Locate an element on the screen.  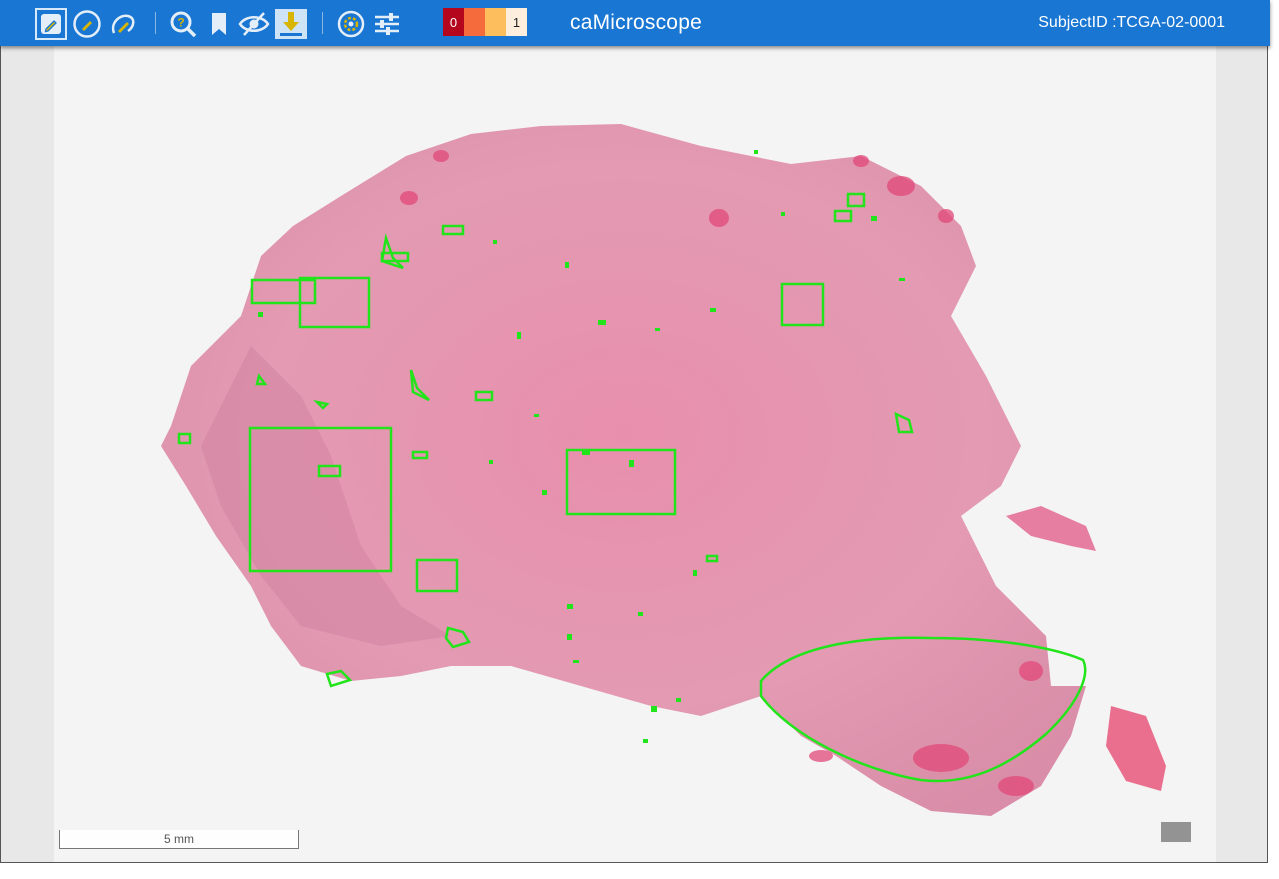
download-icon is located at coordinates (291, 24).